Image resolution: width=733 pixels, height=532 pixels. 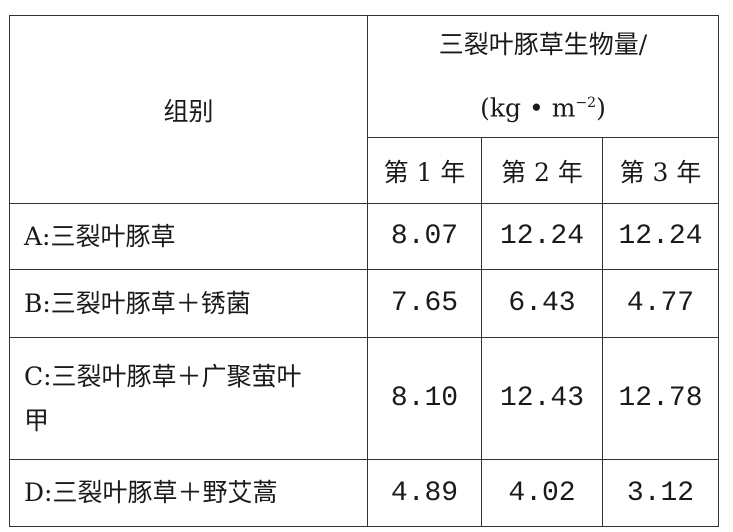 I want to click on group-cell: B:三裂叶豚草＋锈菌, so click(x=188, y=304).